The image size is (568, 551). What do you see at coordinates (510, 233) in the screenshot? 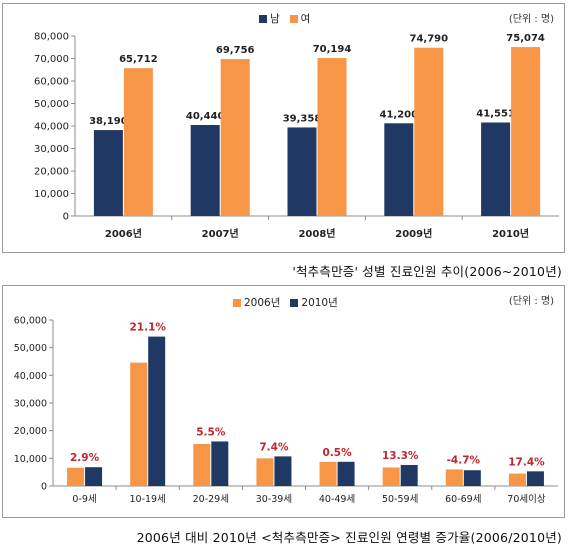
I see `chart1-x-tick-label: 2010년` at bounding box center [510, 233].